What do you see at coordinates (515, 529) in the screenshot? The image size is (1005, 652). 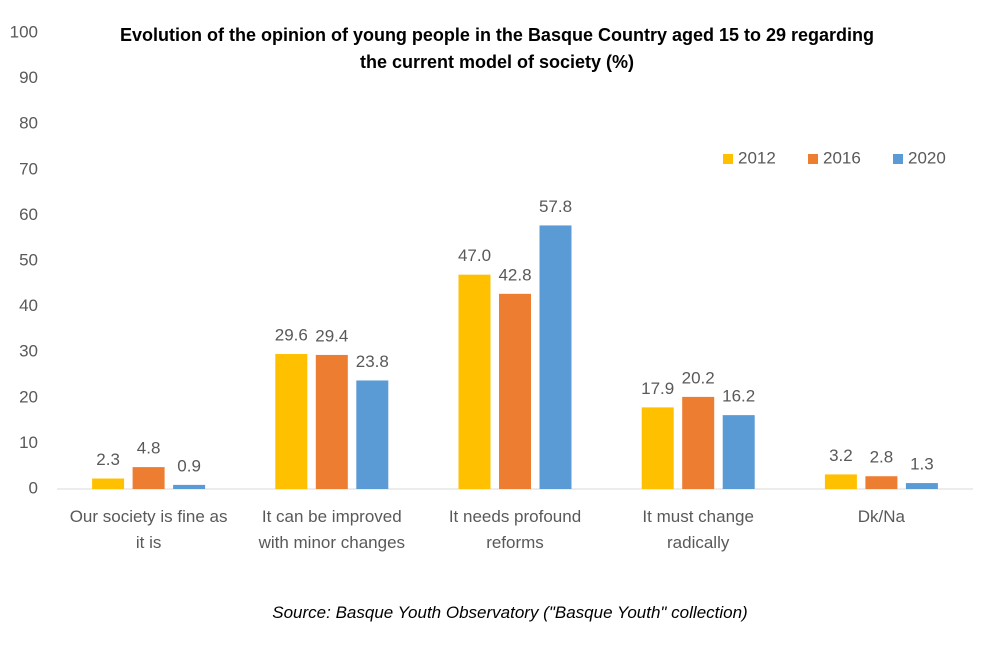 I see `x-tick-label: It needs profound reforms` at bounding box center [515, 529].